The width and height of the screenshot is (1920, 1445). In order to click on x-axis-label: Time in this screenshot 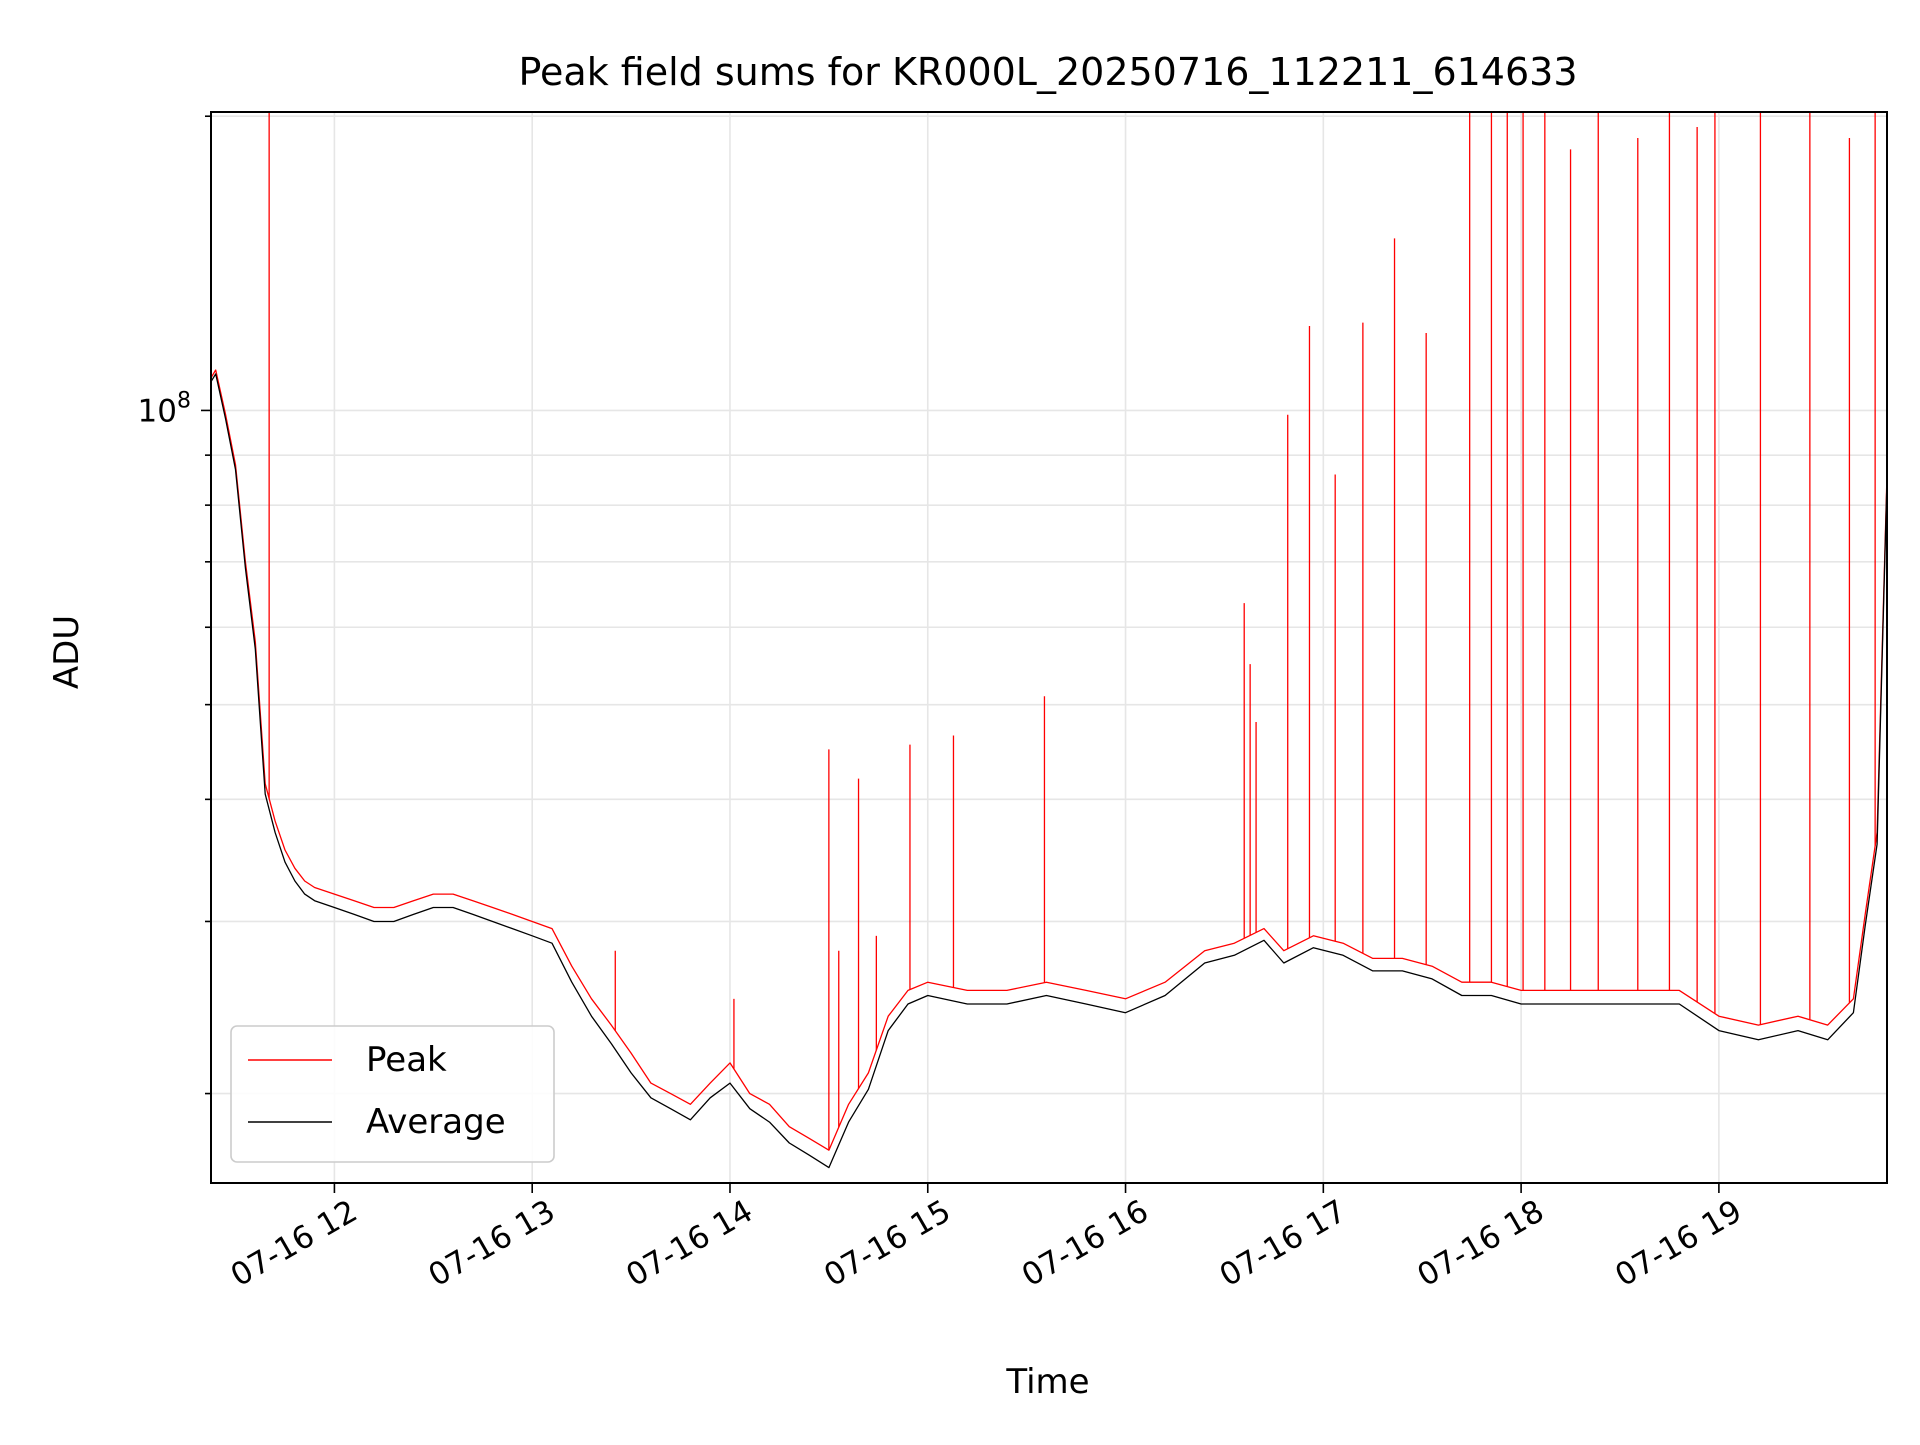, I will do `click(1047, 1382)`.